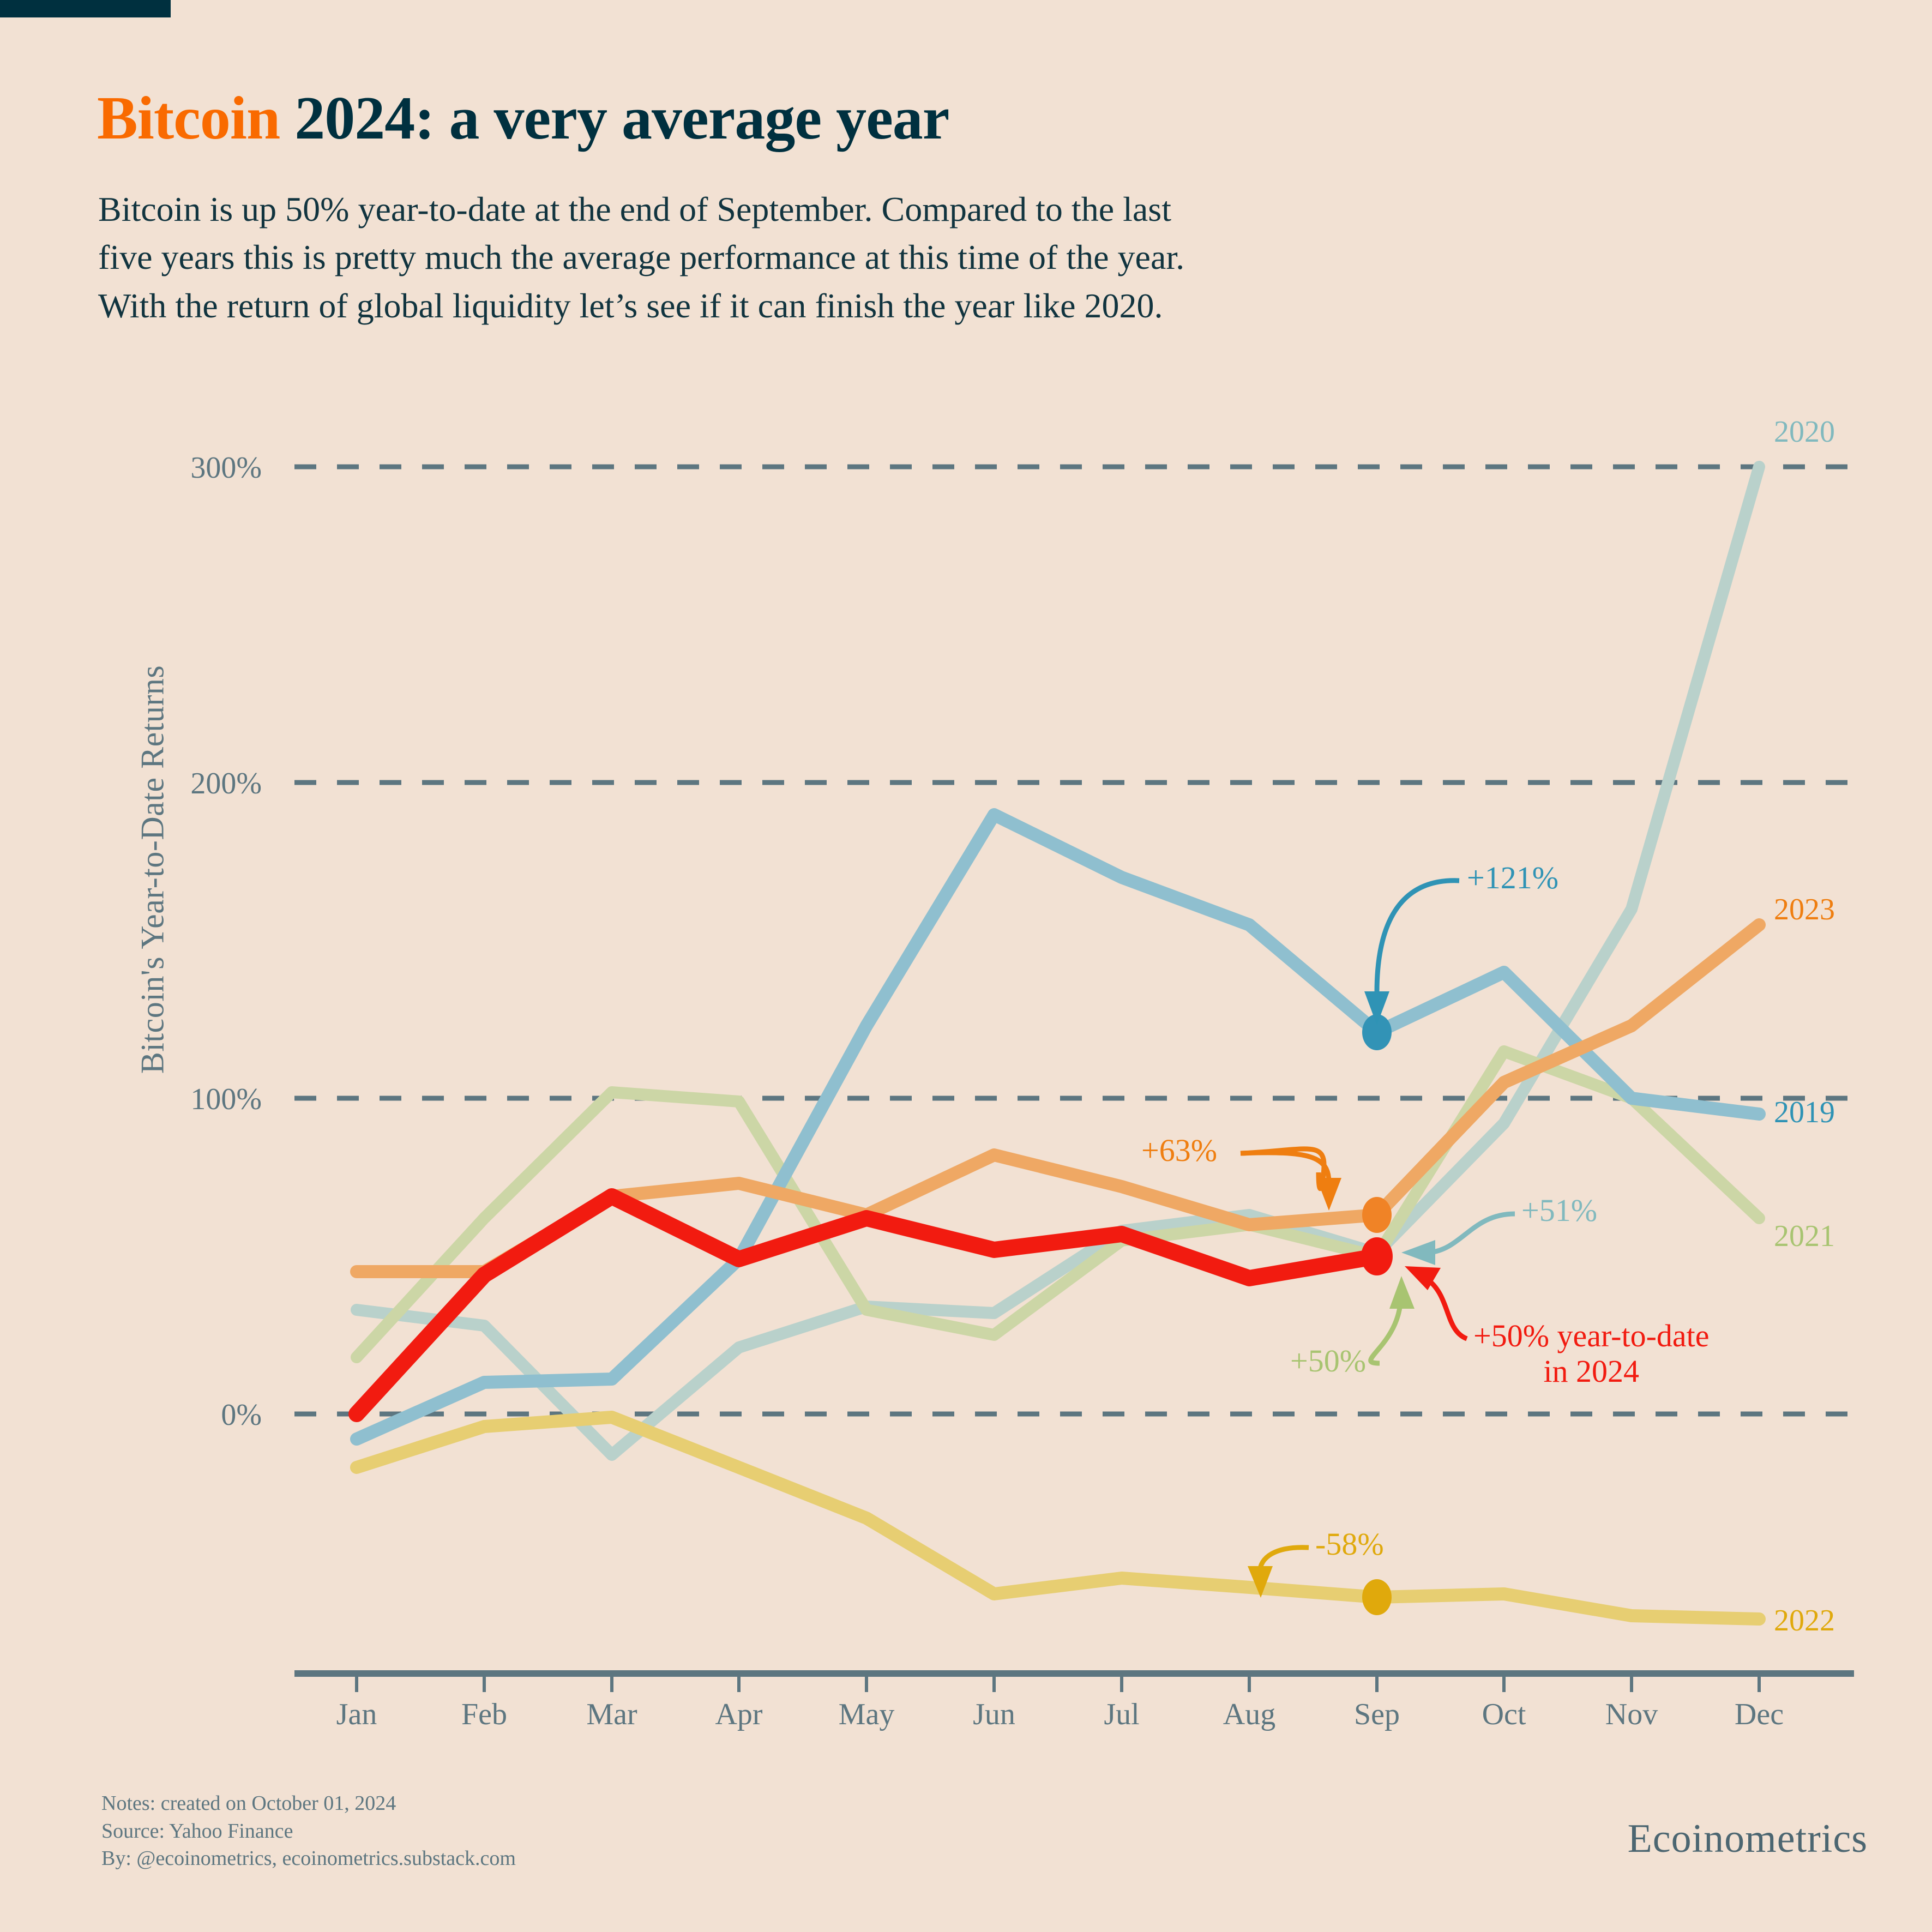 This screenshot has width=1932, height=1932. What do you see at coordinates (866, 1714) in the screenshot?
I see `x-tick-may: May` at bounding box center [866, 1714].